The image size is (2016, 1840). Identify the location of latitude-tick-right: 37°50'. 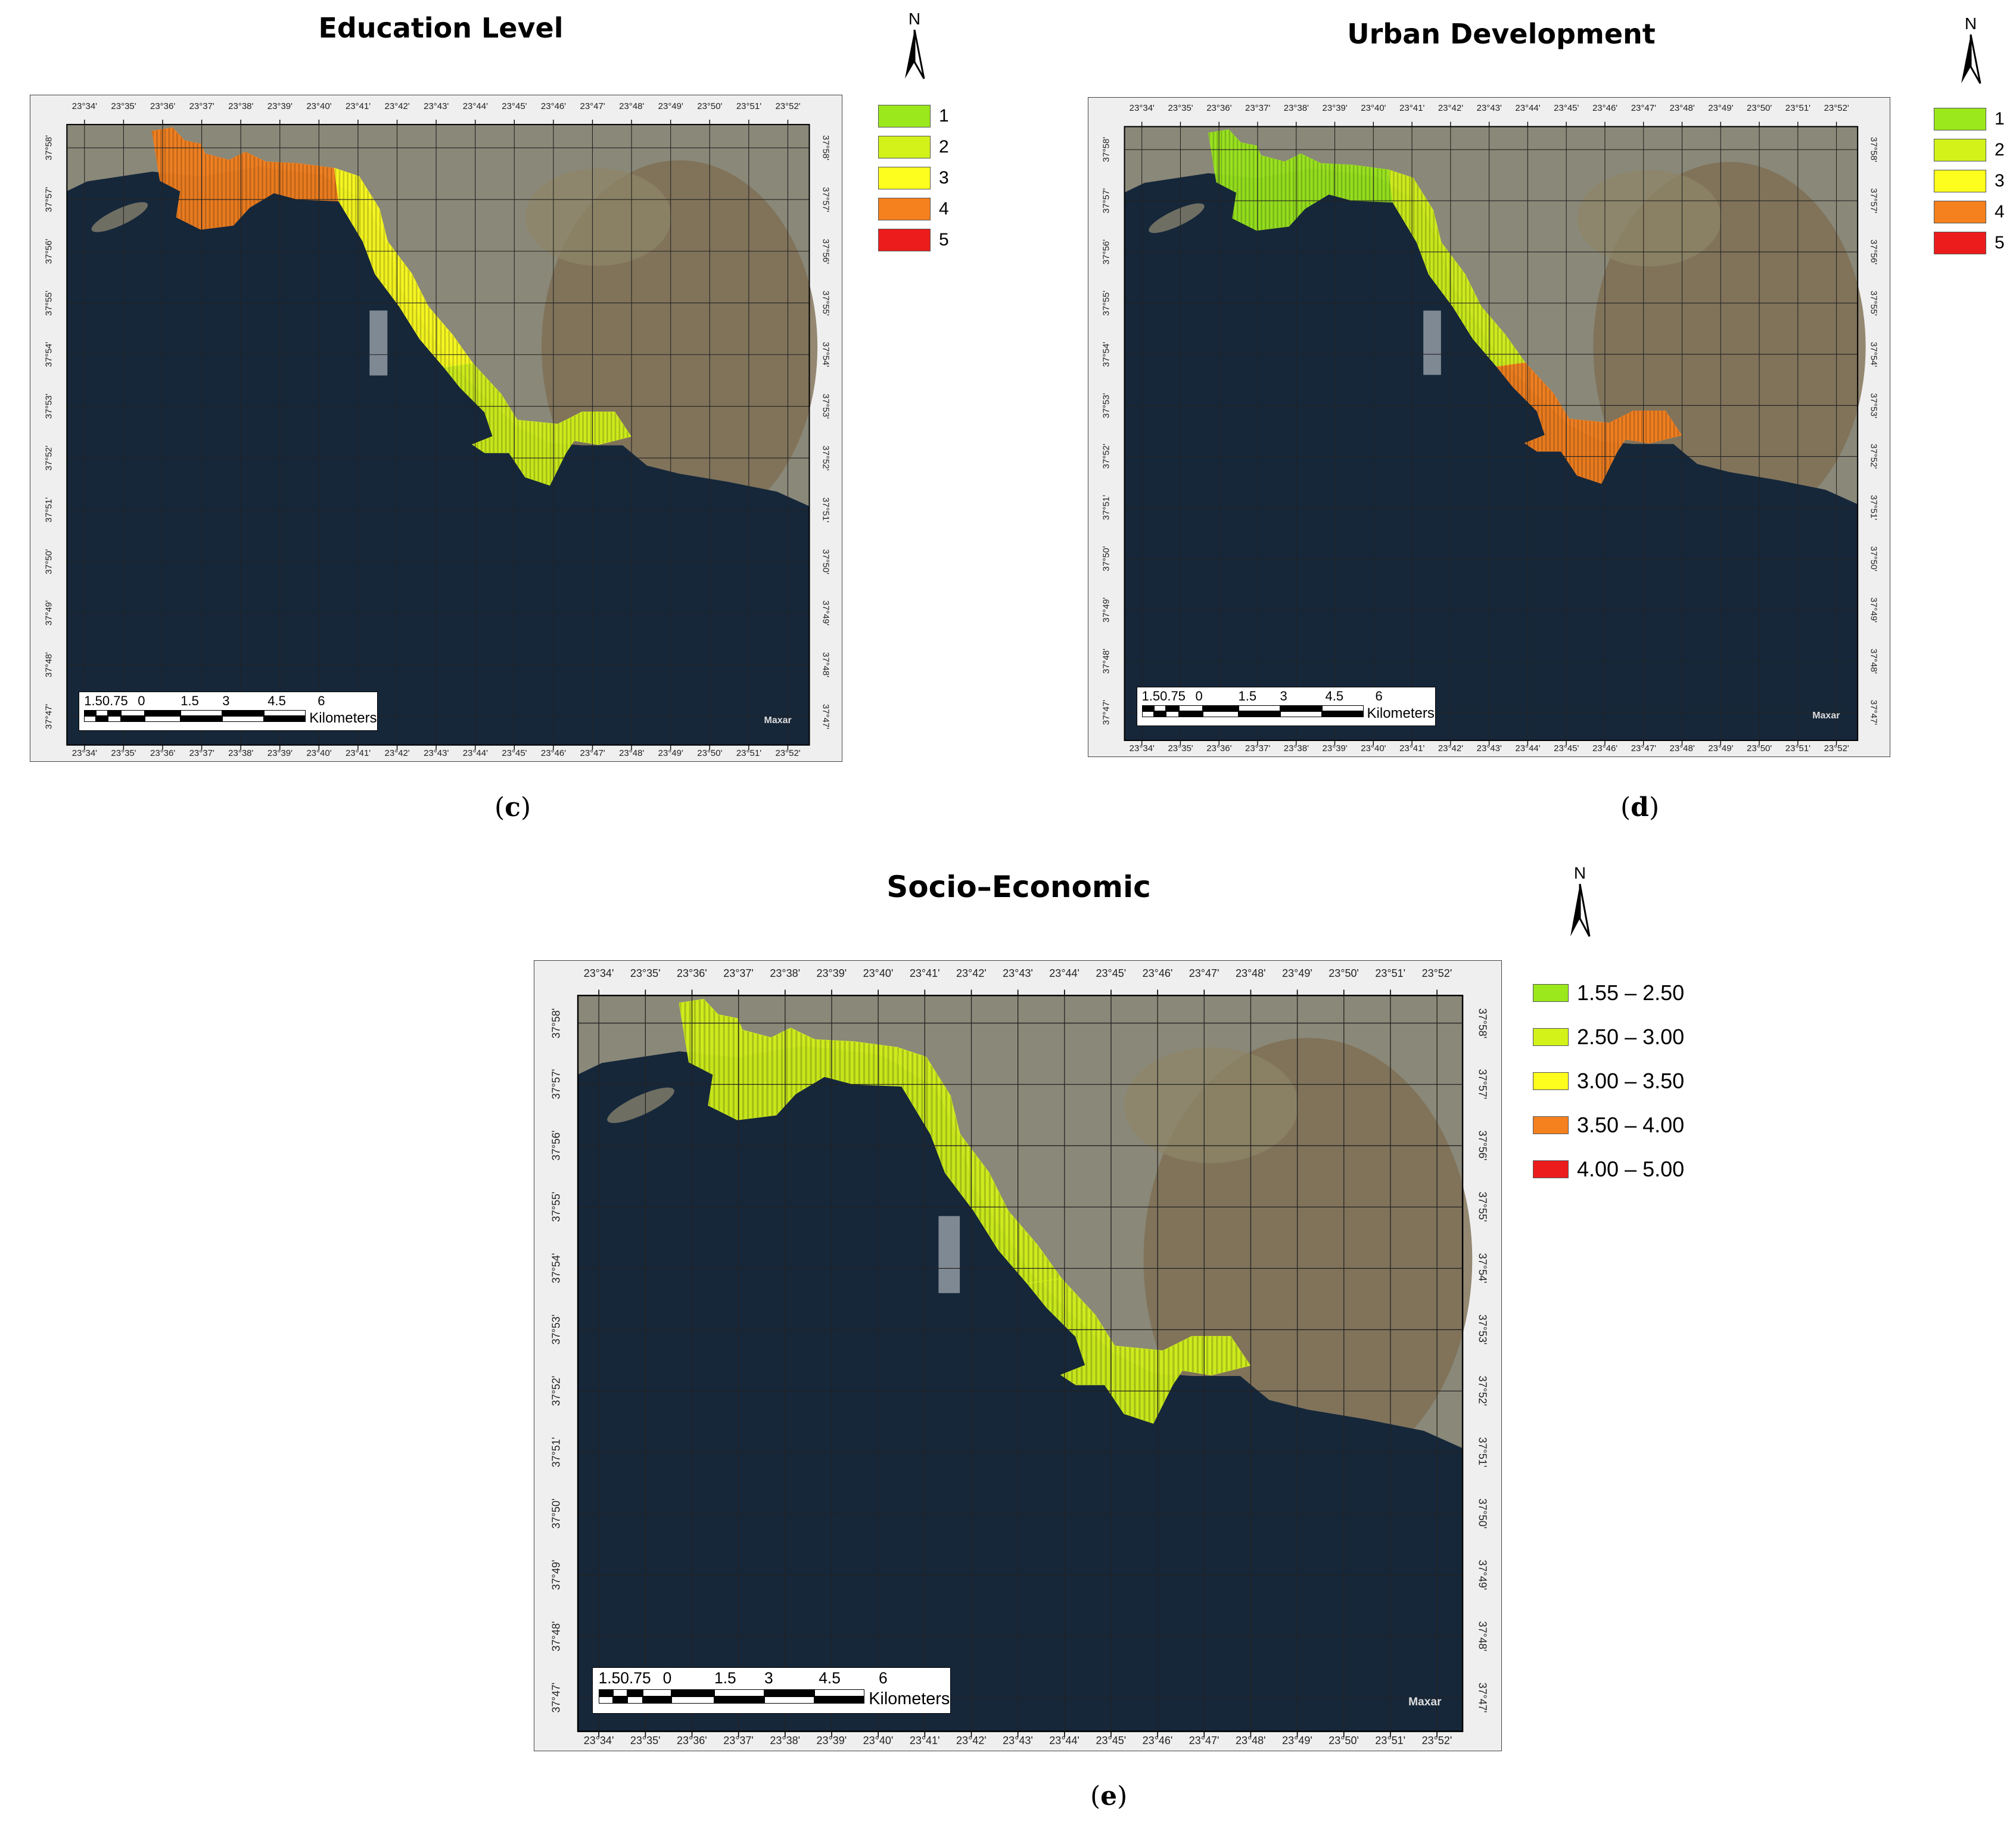
(1482, 1514).